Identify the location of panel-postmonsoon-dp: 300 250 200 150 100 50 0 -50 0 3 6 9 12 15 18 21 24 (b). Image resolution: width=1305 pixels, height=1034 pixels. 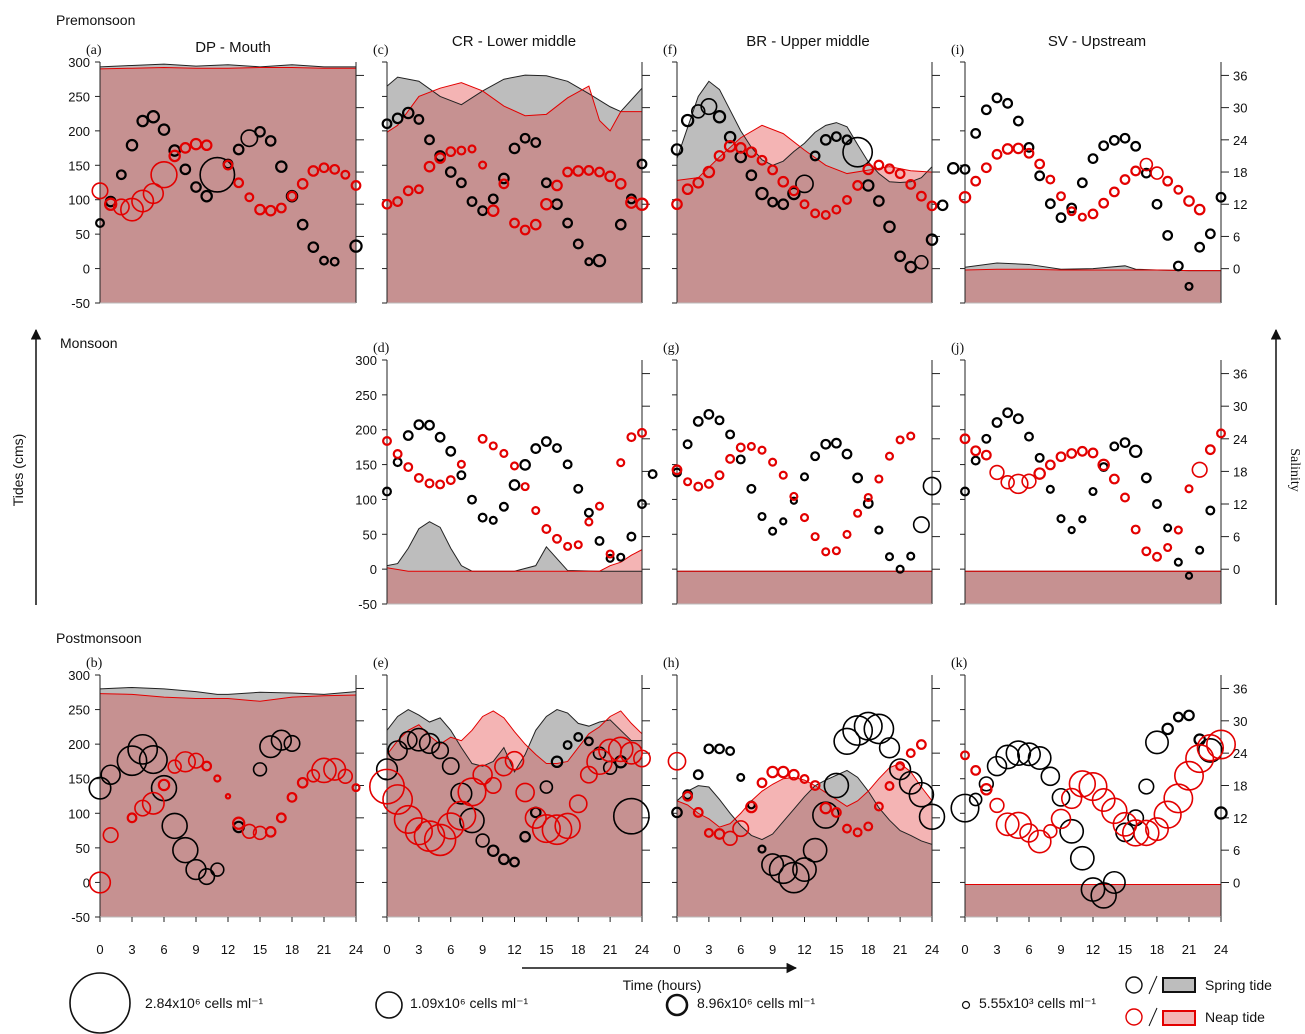
(216, 806).